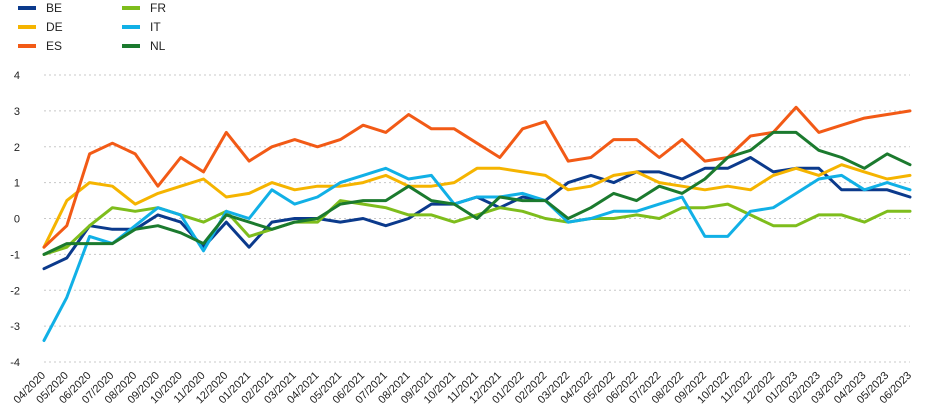 This screenshot has height=418, width=945. Describe the element at coordinates (40, 8) in the screenshot. I see `legend-item-be: BE` at that location.